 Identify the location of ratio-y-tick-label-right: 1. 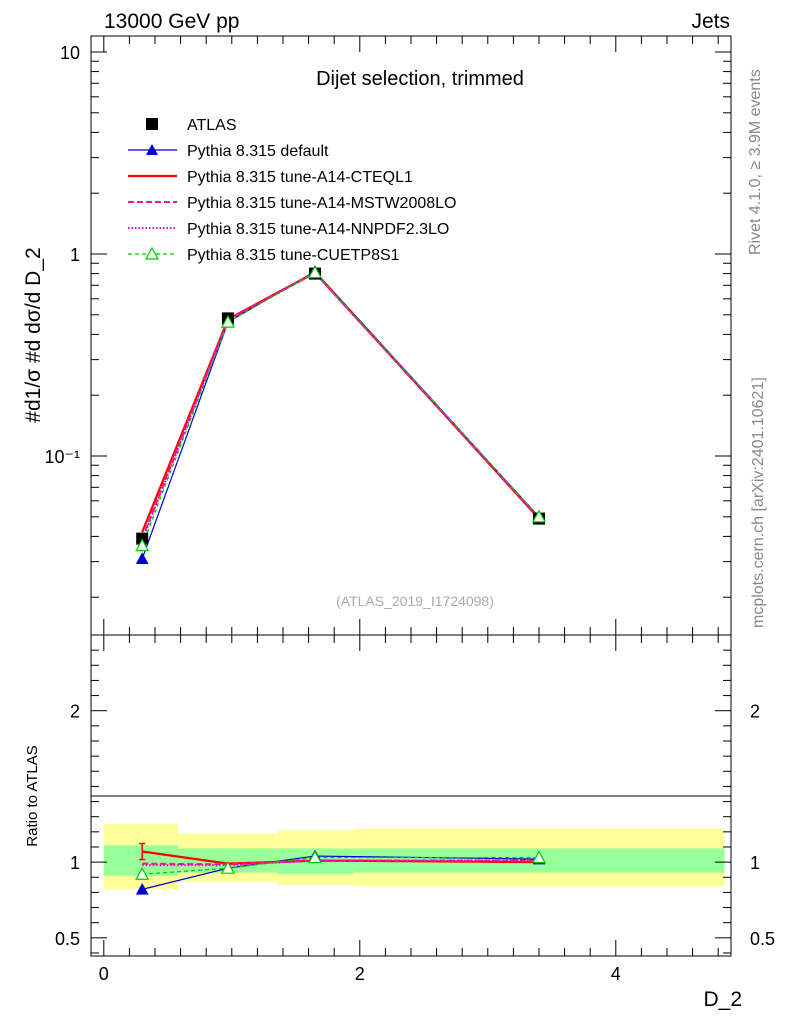
(755, 863).